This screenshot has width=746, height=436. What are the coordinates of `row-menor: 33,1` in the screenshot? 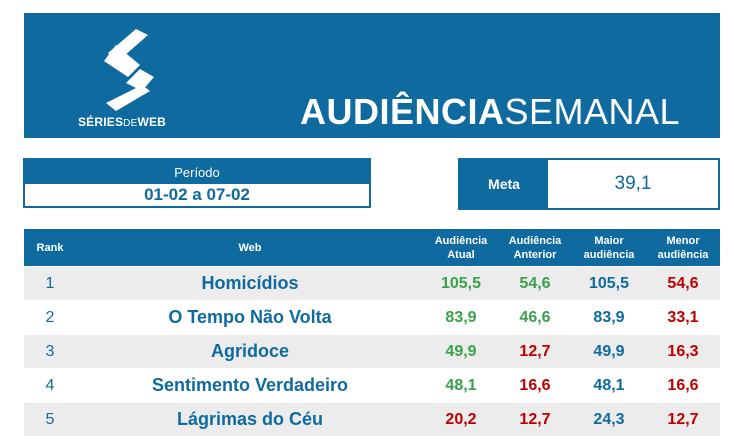 It's located at (683, 317).